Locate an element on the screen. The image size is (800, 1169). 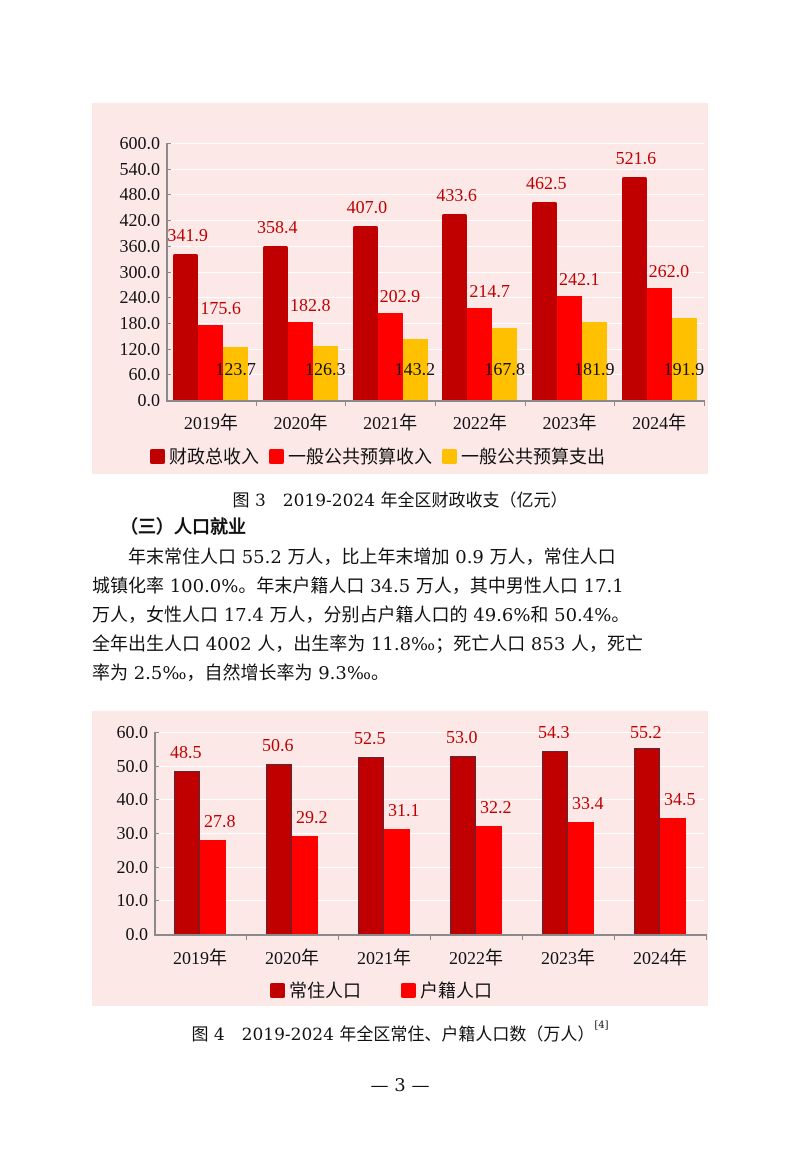
y-tick-label: 50.0 is located at coordinates (132, 765).